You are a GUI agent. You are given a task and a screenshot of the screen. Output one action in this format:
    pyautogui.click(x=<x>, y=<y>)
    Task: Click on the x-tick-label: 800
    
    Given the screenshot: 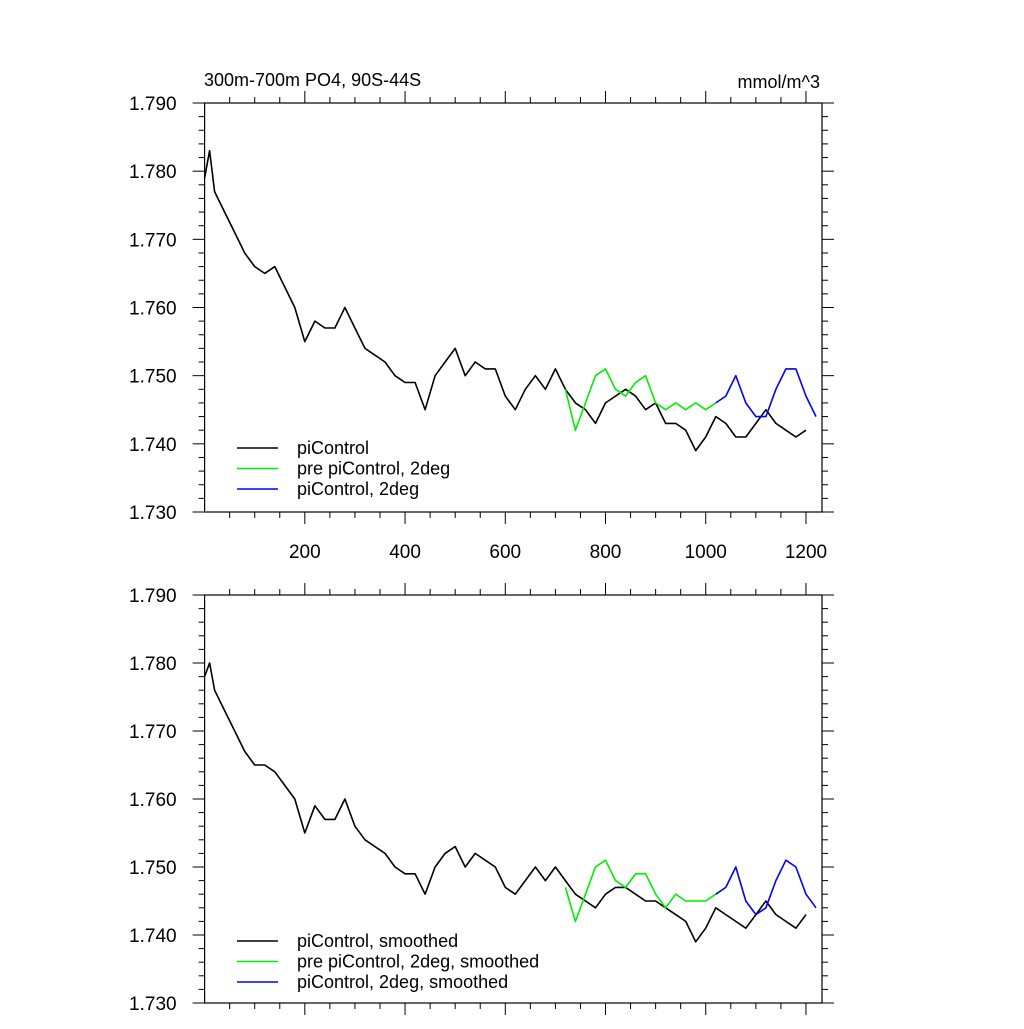 What is the action you would take?
    pyautogui.click(x=606, y=552)
    